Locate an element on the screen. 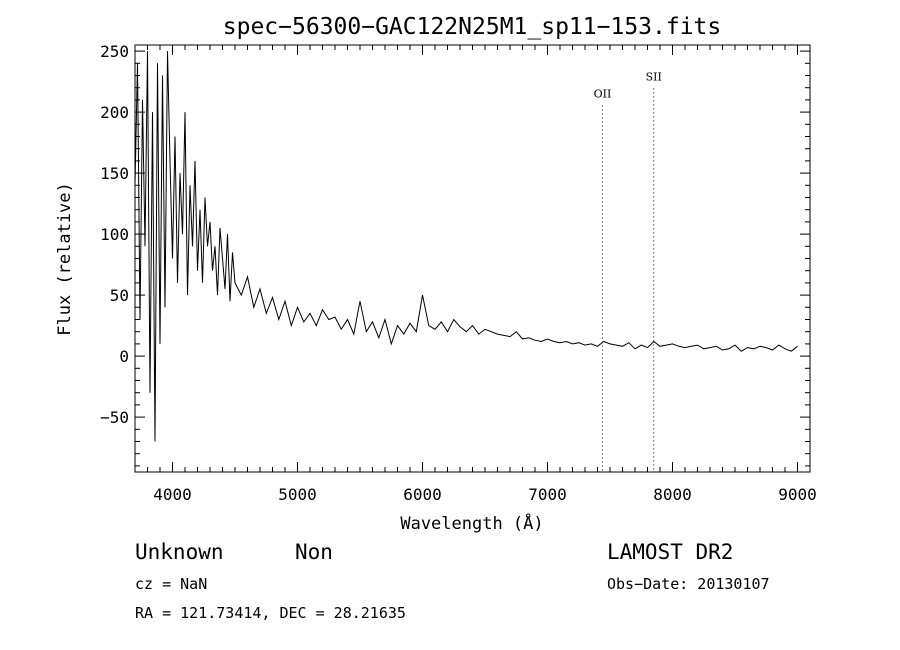 The width and height of the screenshot is (900, 650). x-tick-label: 5000 is located at coordinates (297, 494).